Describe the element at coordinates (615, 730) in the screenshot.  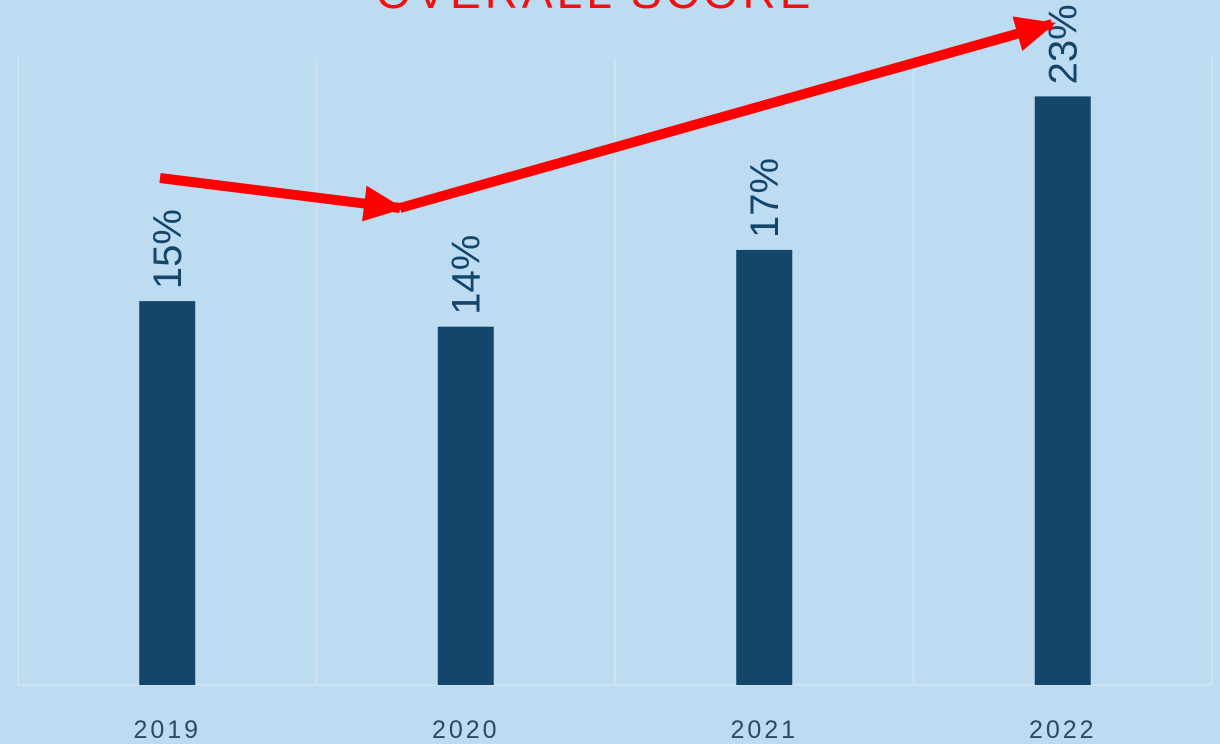
I see `x-tick-labels-layer: 2019 2020 2021 2022` at that location.